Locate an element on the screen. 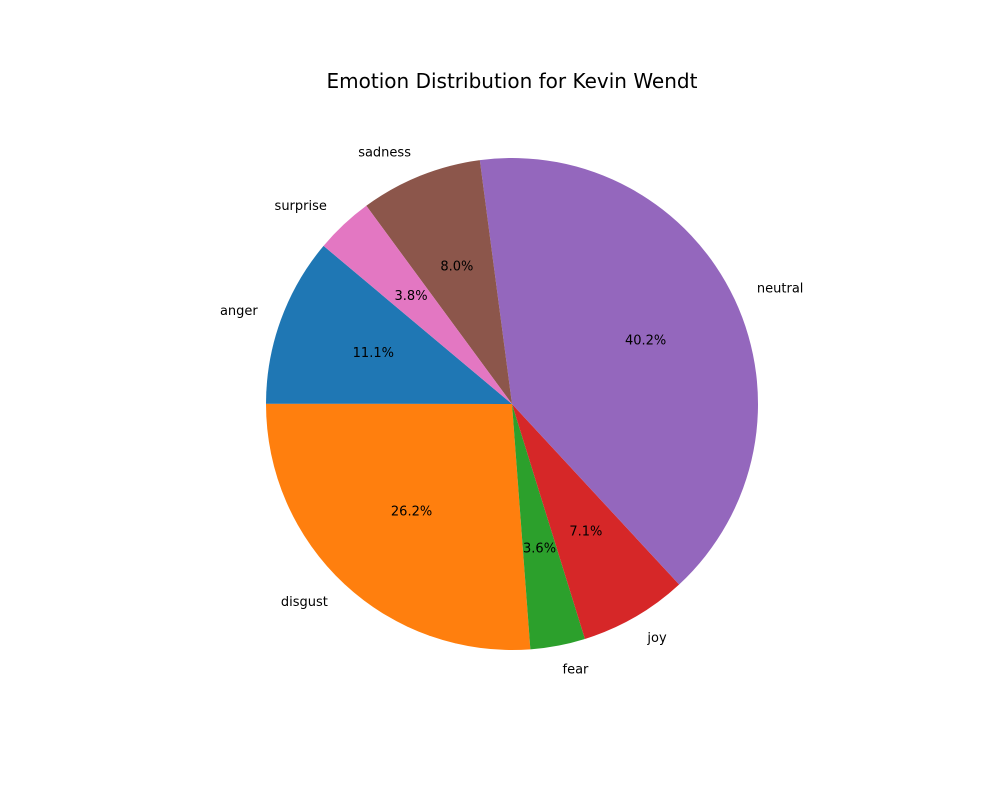 The width and height of the screenshot is (1000, 800). pie-slice-neutral is located at coordinates (618, 371).